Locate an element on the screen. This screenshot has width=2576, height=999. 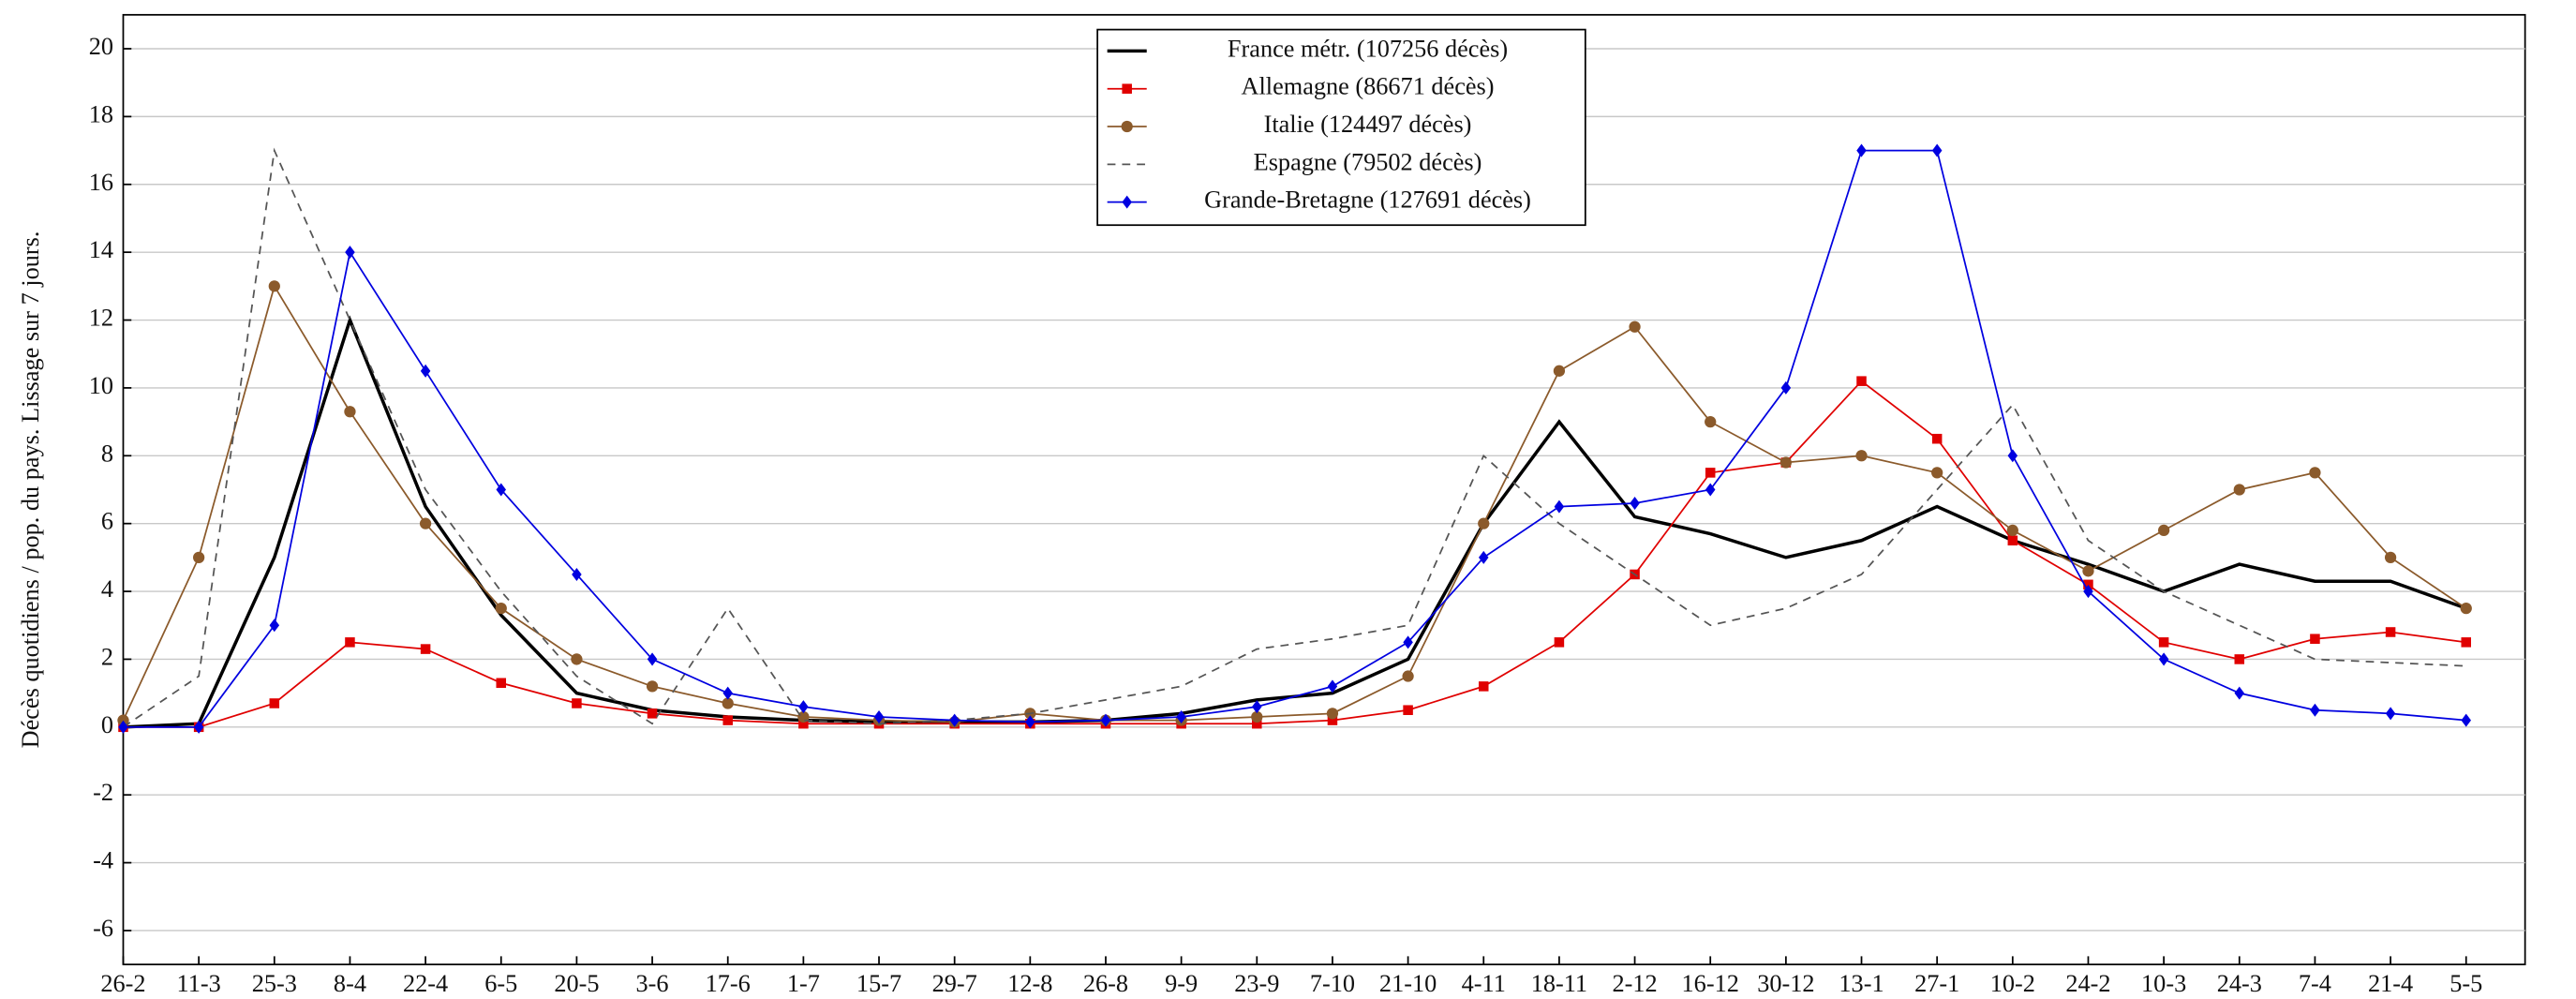
x-tick-label: 20-5 is located at coordinates (576, 983).